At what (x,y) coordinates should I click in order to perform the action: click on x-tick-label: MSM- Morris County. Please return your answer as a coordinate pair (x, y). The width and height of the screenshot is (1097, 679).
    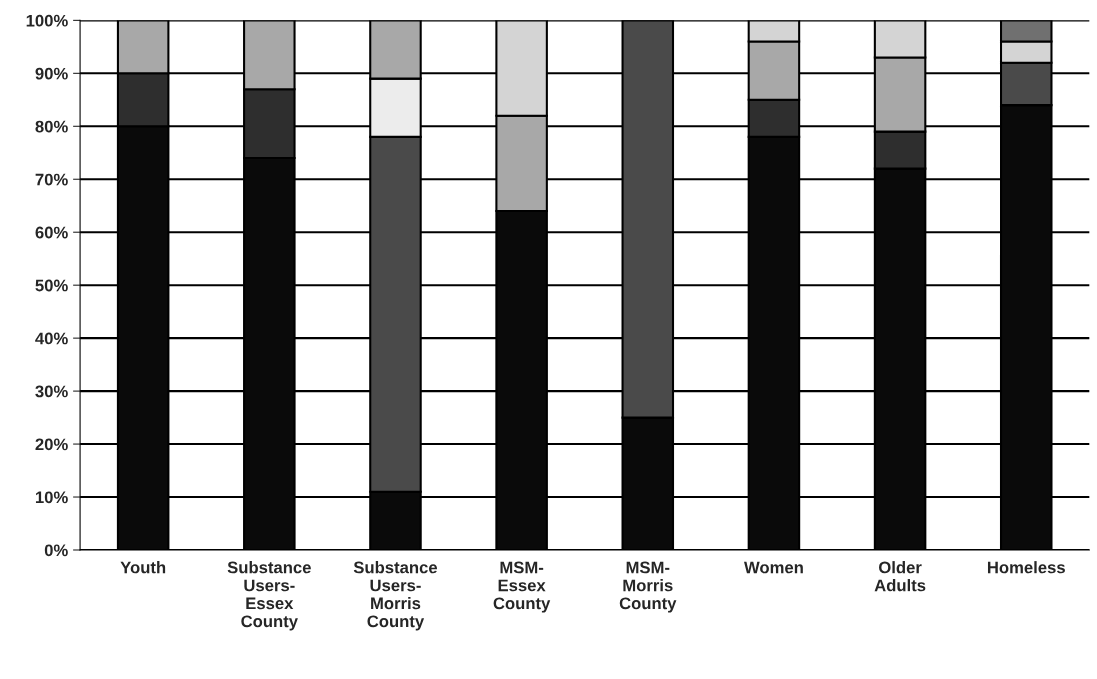
    Looking at the image, I should click on (648, 587).